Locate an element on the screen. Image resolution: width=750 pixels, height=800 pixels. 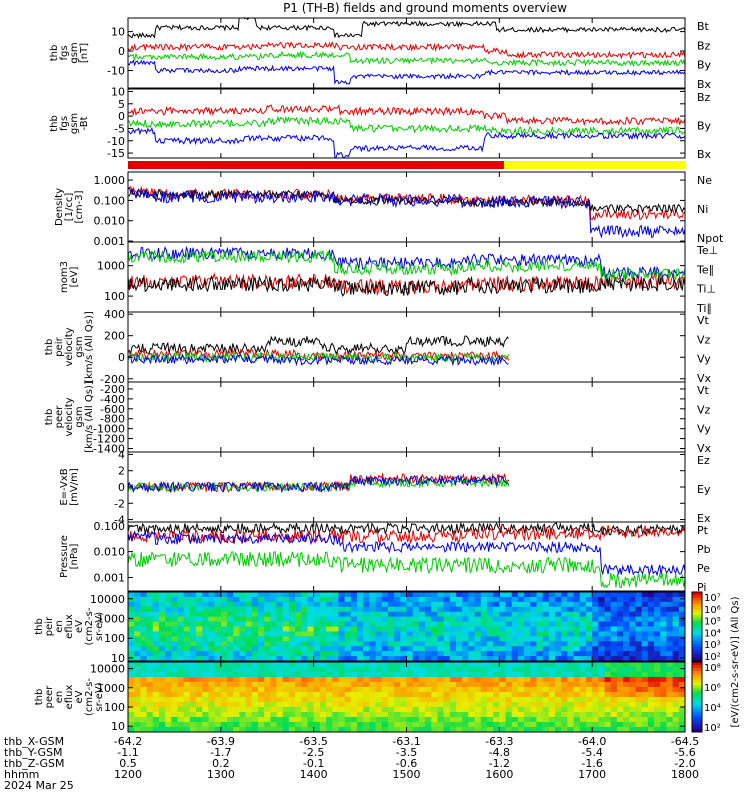
legend-Vy: Vy is located at coordinates (704, 429).